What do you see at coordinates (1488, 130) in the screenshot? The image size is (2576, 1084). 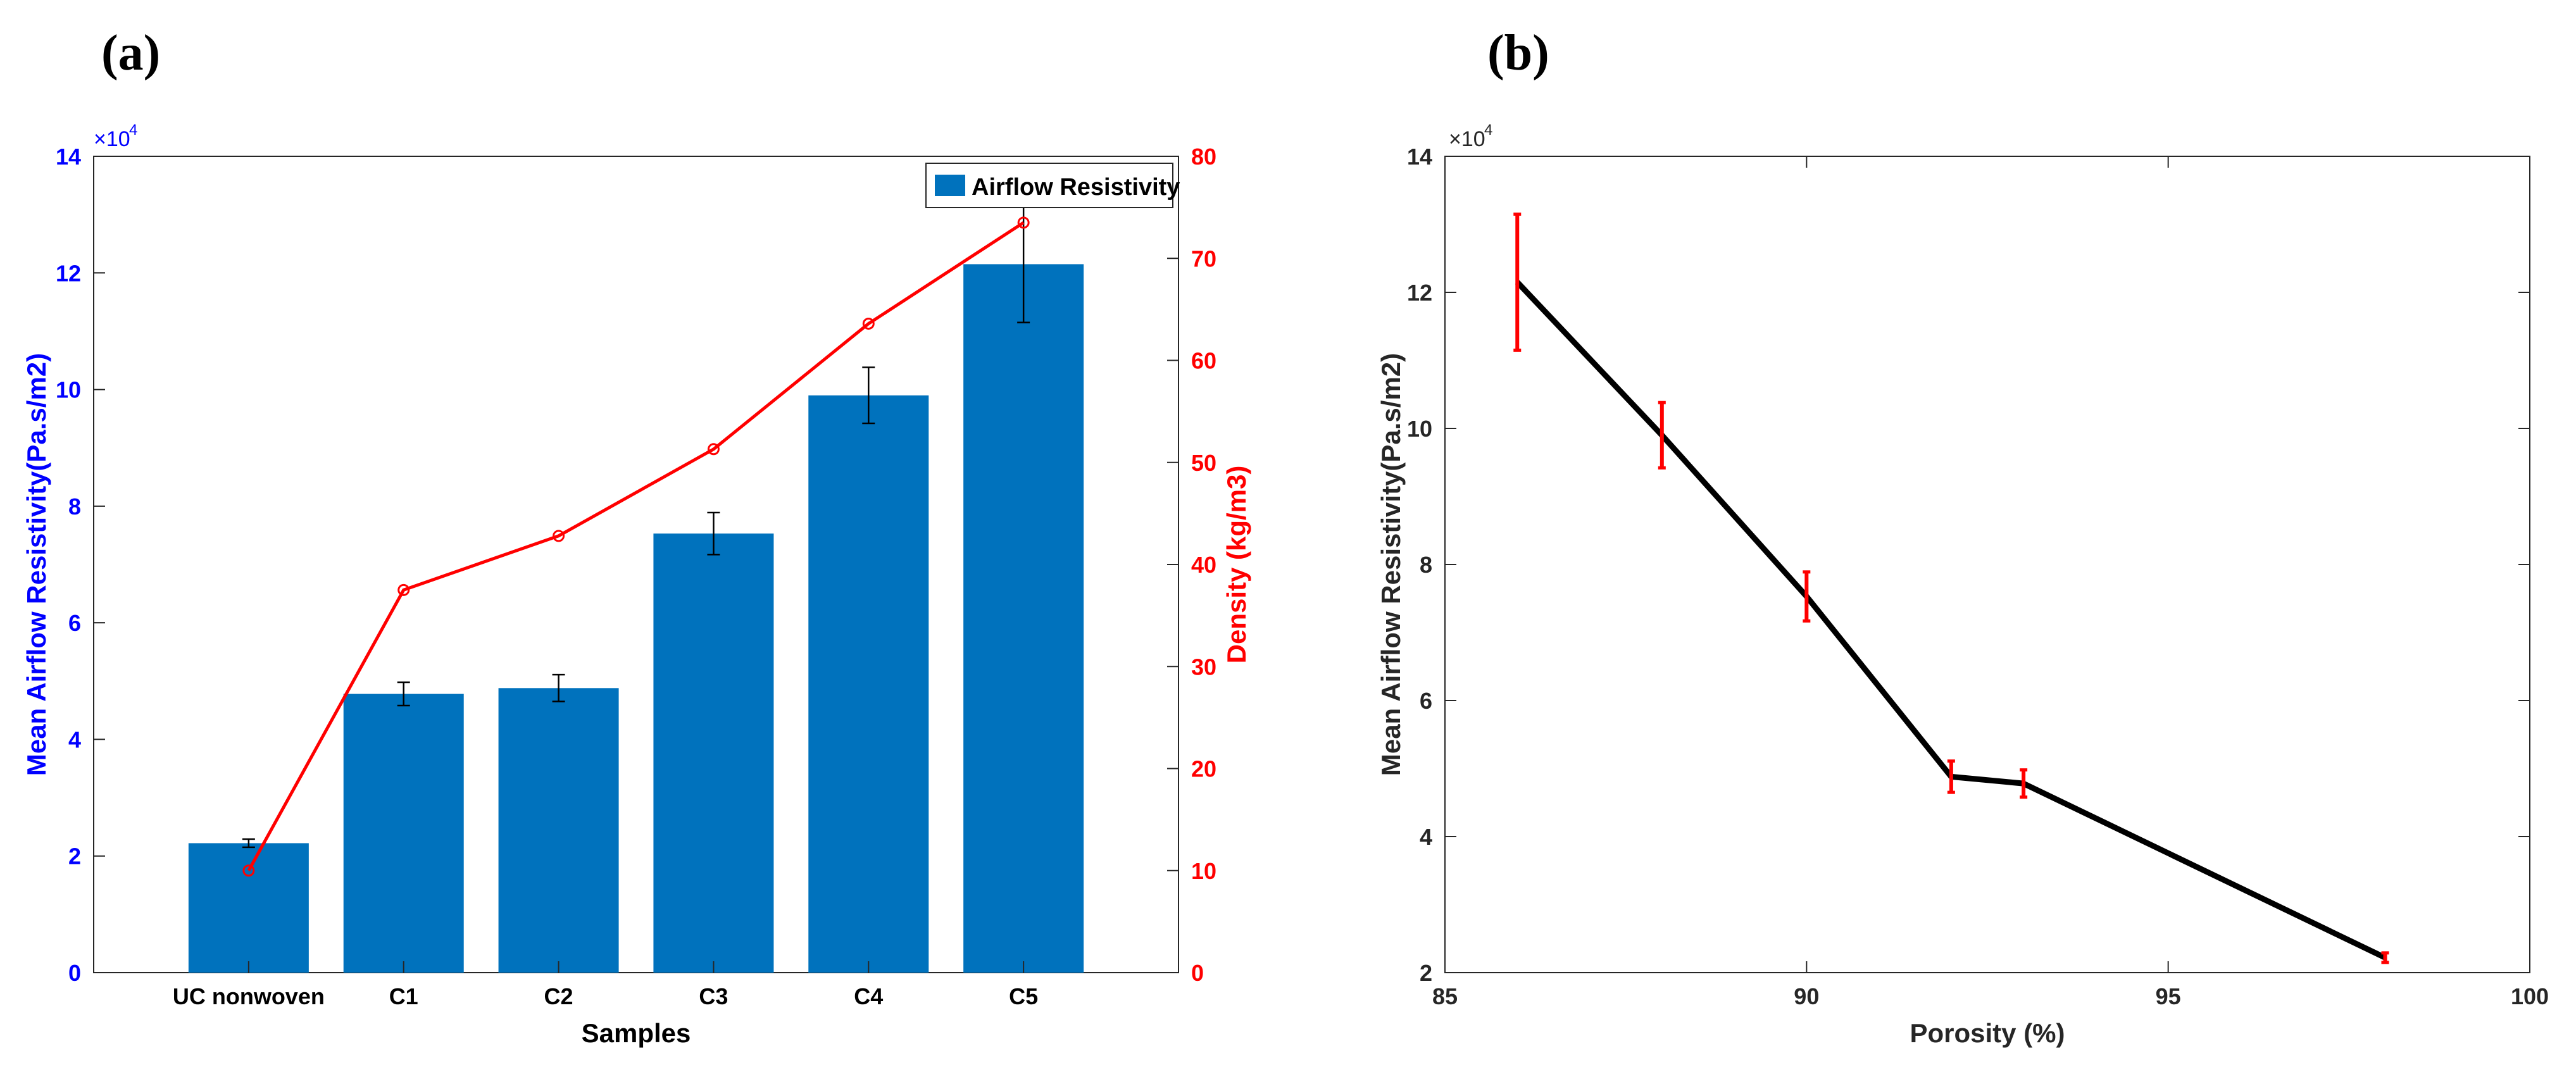 I see `y-exponent-power-b: 4` at bounding box center [1488, 130].